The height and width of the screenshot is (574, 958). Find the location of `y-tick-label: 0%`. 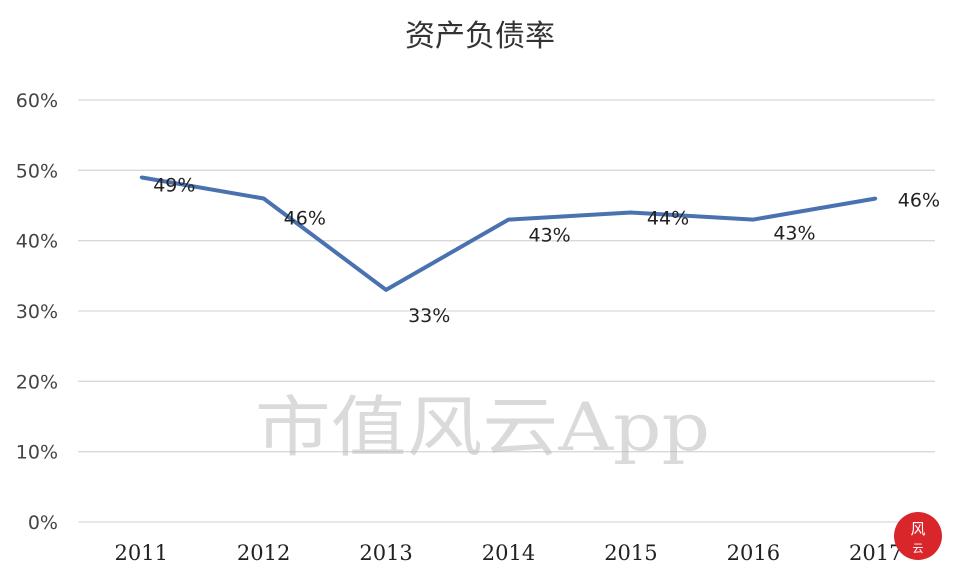

y-tick-label: 0% is located at coordinates (43, 523).